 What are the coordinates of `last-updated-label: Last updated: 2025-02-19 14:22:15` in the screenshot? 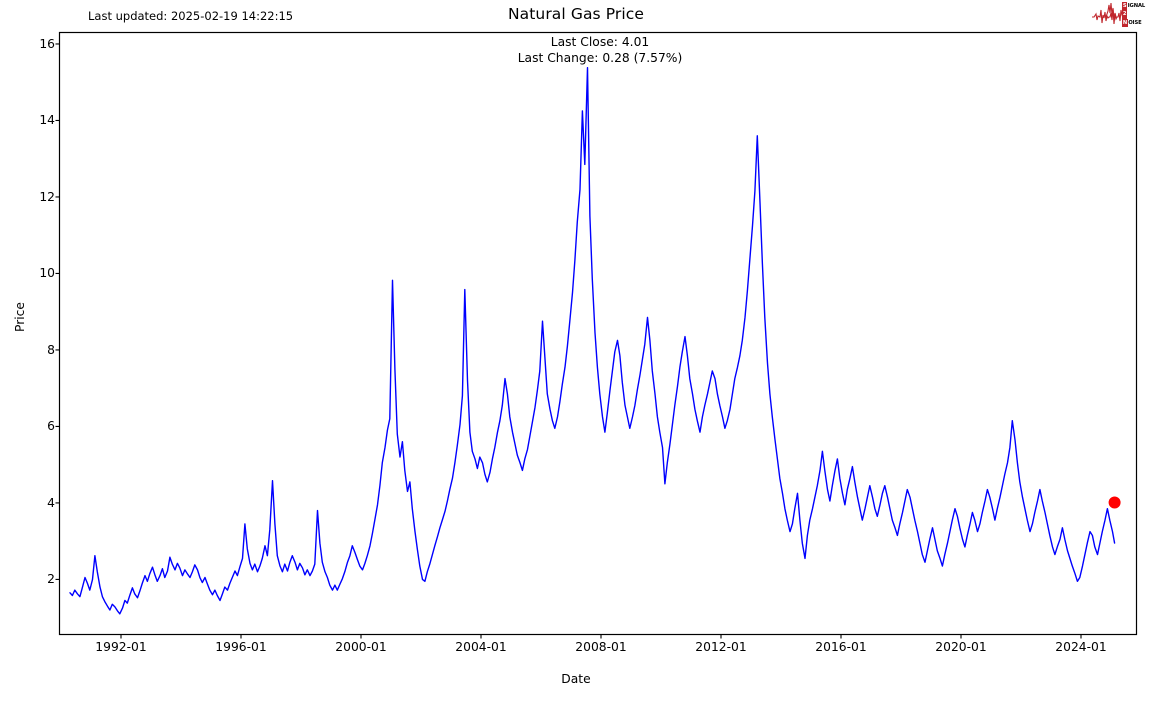 It's located at (191, 16).